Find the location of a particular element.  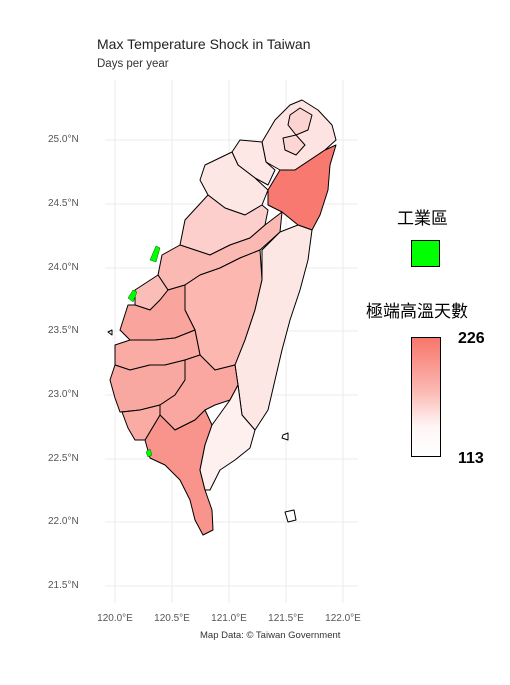

y-tick-label: 21.5°N is located at coordinates (63, 585).